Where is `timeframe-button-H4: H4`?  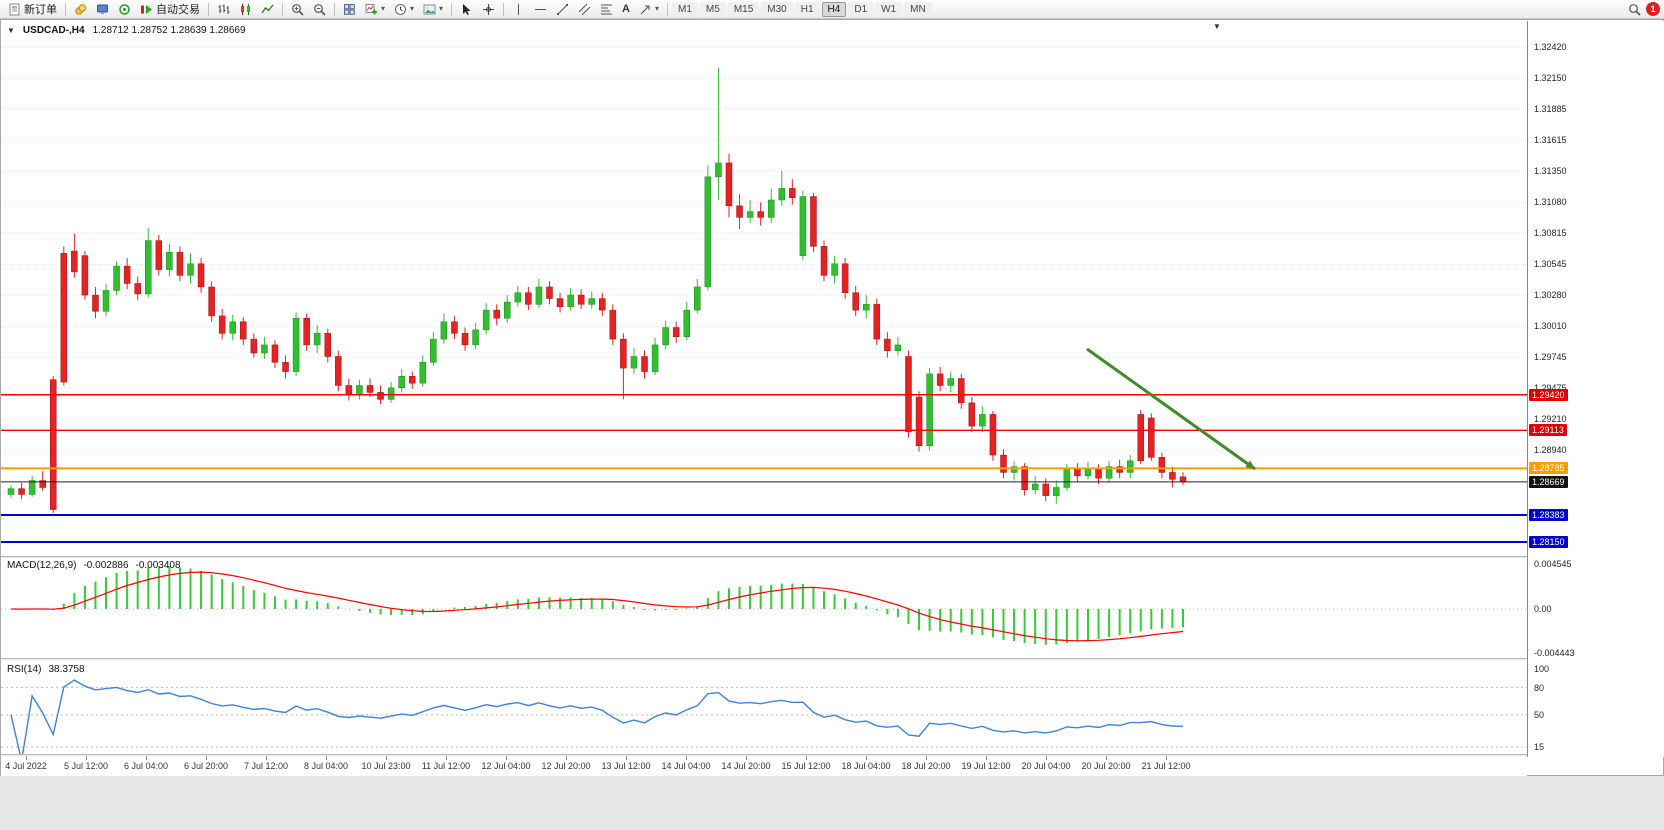 timeframe-button-H4: H4 is located at coordinates (834, 9).